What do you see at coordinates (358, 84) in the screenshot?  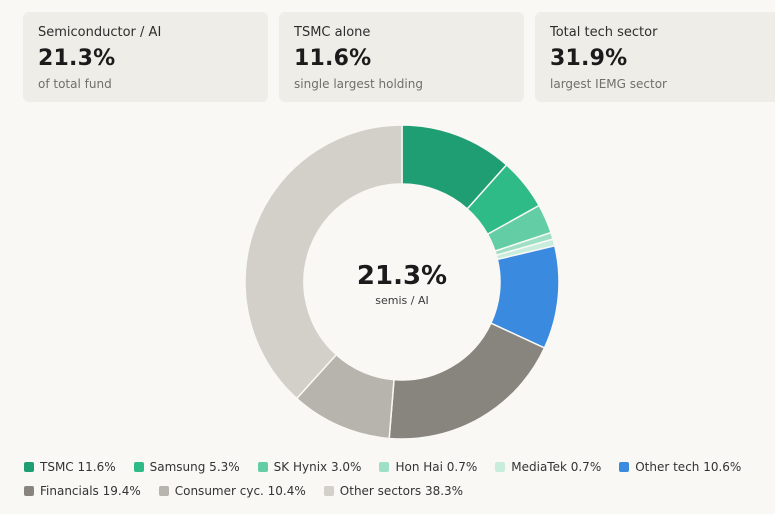 I see `card-subtitle: single largest holding` at bounding box center [358, 84].